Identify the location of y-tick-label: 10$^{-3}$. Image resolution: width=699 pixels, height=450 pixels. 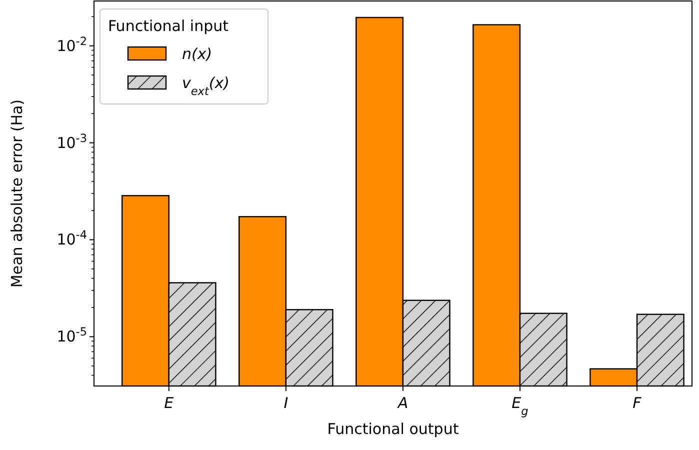
(71, 141).